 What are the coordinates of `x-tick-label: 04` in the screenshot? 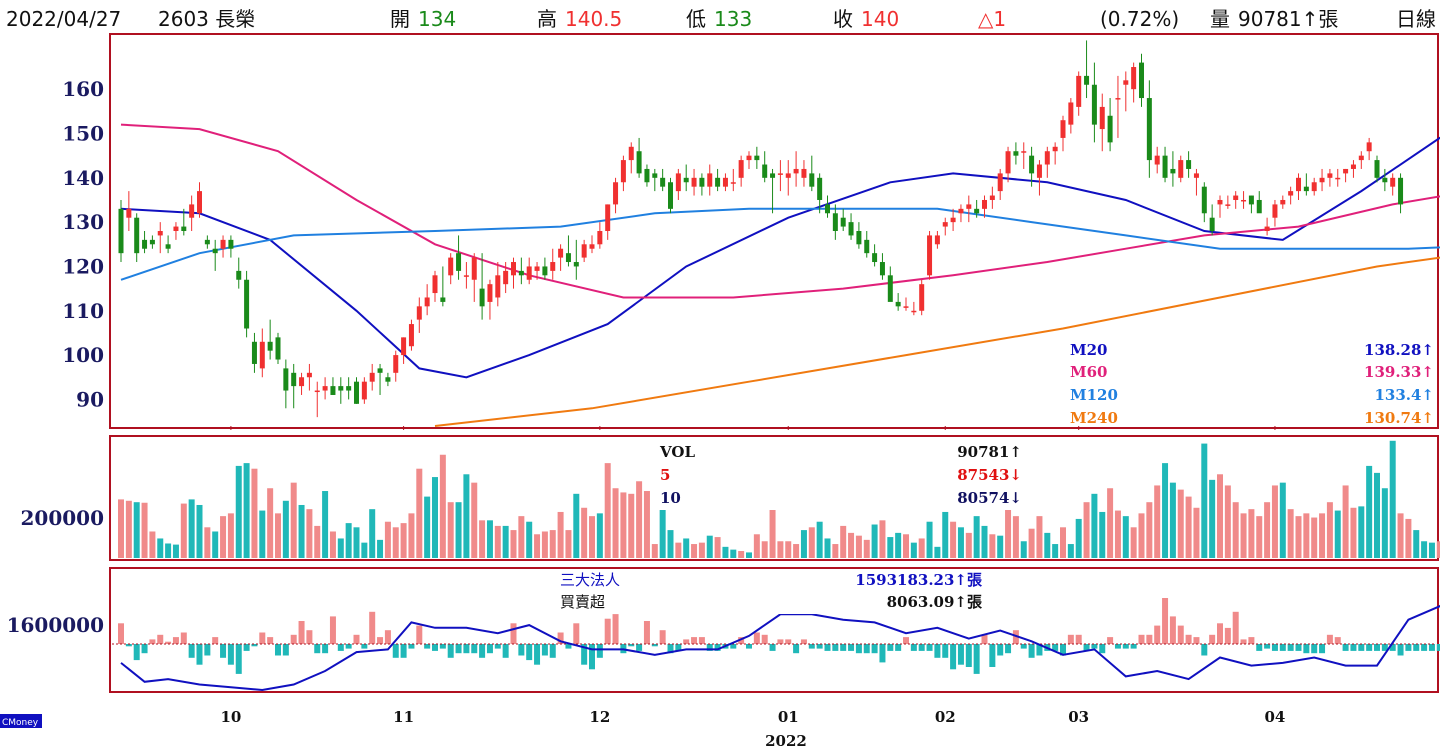 It's located at (1275, 717).